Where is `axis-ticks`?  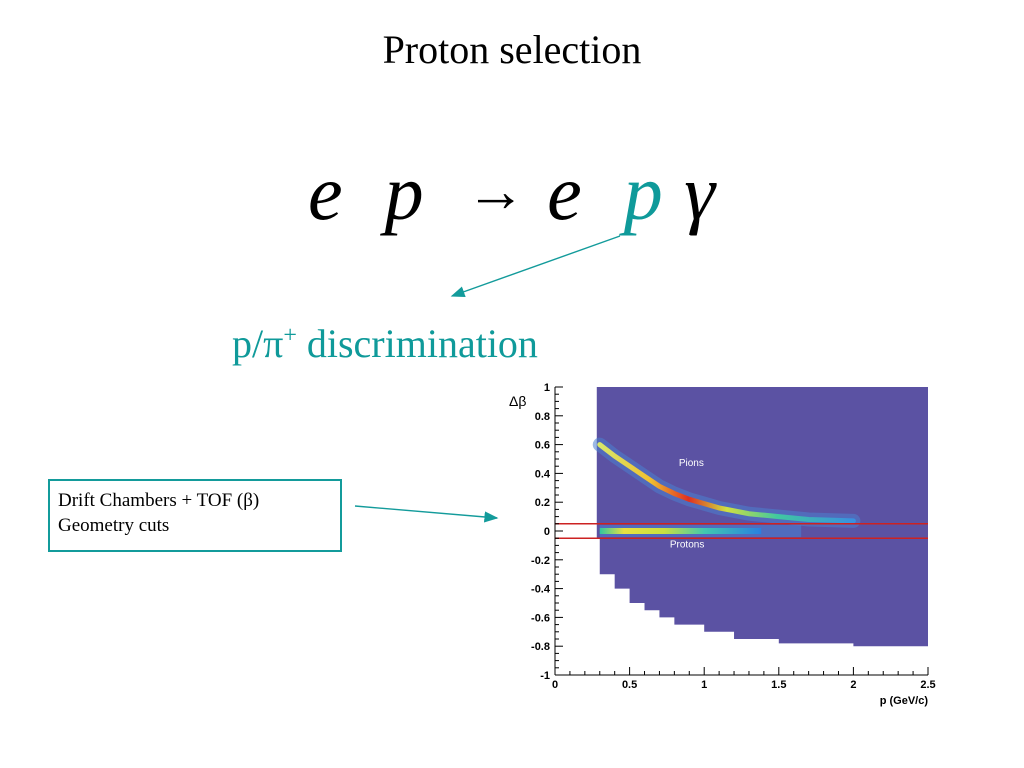
axis-ticks is located at coordinates (741, 531).